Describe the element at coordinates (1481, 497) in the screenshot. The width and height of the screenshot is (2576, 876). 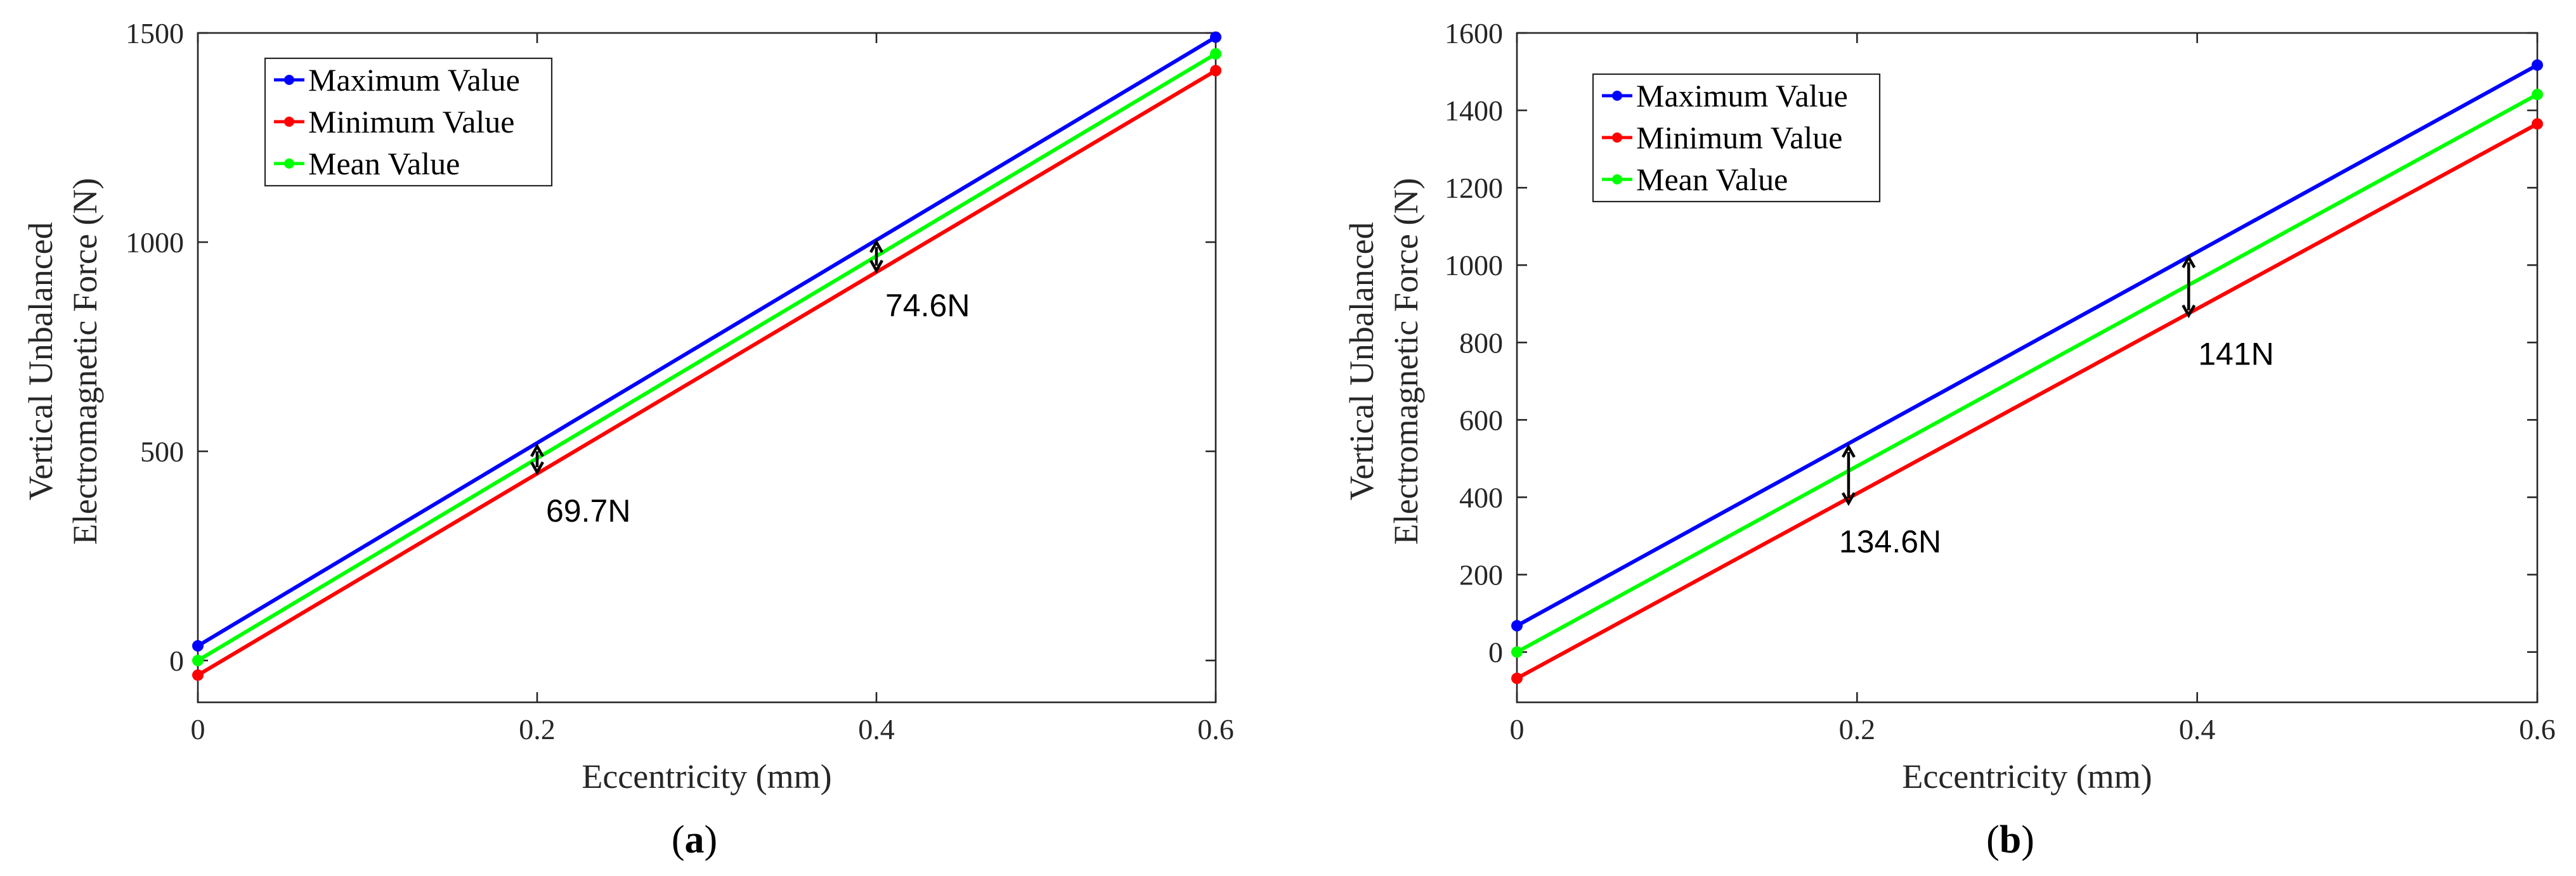
I see `y-tick-label: 400` at that location.